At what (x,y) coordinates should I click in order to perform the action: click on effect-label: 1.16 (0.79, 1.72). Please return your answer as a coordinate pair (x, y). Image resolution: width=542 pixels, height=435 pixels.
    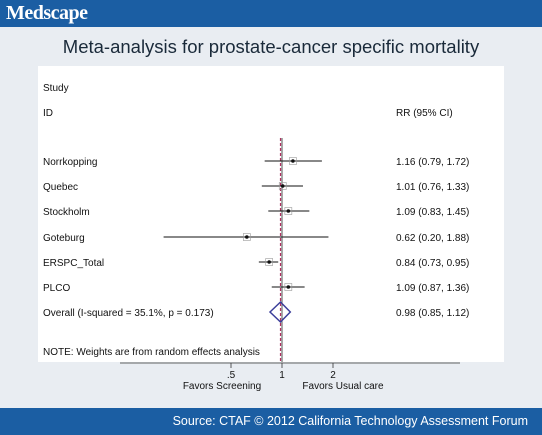
    Looking at the image, I should click on (432, 162).